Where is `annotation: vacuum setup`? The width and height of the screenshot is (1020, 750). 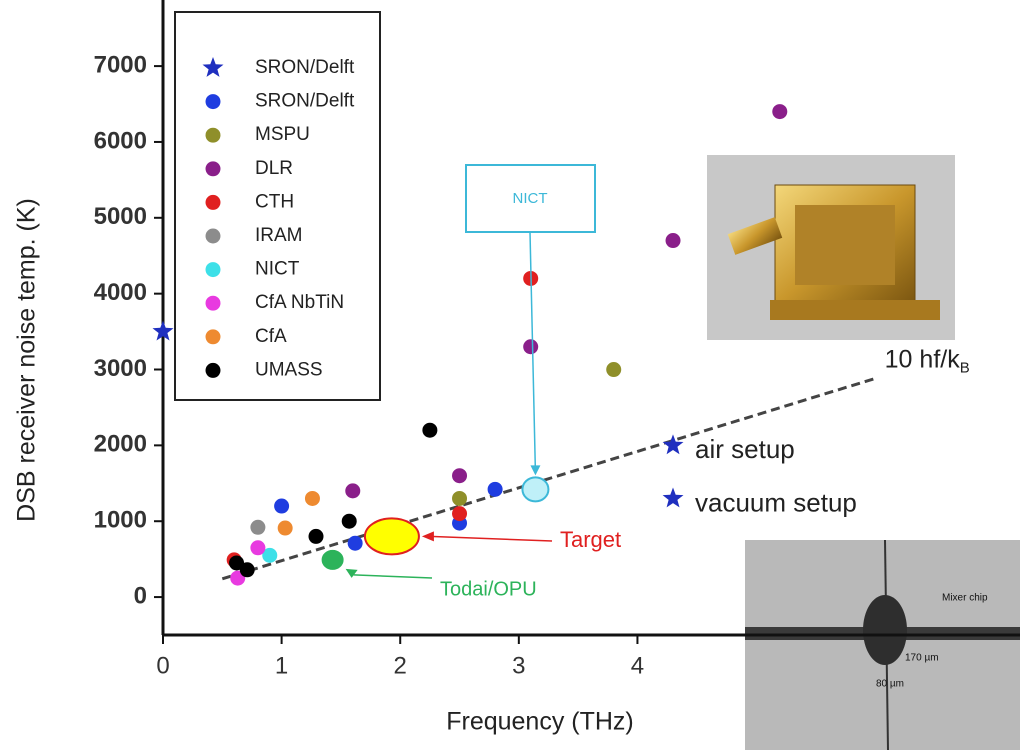 annotation: vacuum setup is located at coordinates (776, 502).